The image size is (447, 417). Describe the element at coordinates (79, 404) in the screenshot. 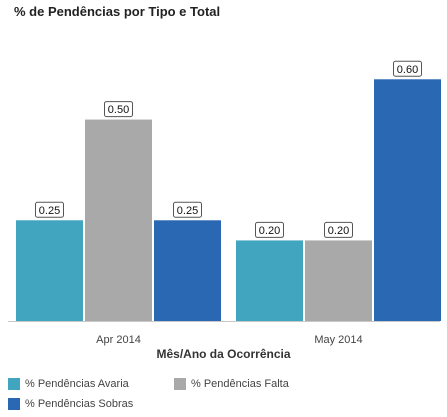

I see `legend-label: % Pendências Sobras` at that location.